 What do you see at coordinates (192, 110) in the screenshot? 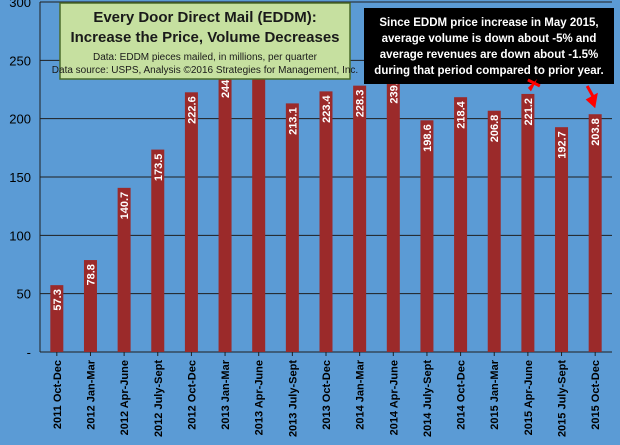
I see `data-label: 222.6` at bounding box center [192, 110].